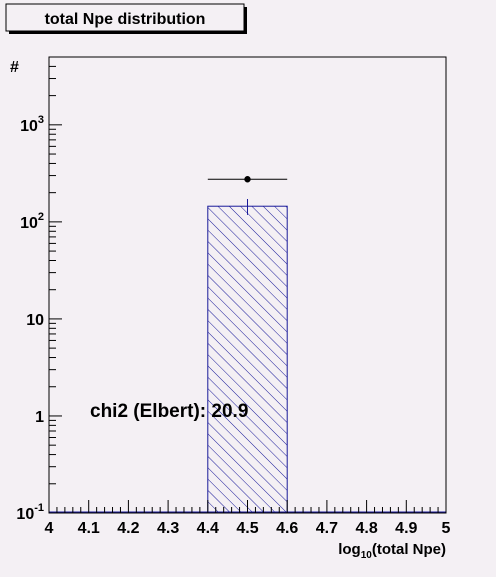 The width and height of the screenshot is (496, 577). I want to click on chart-title: total Npe distribution, so click(125, 19).